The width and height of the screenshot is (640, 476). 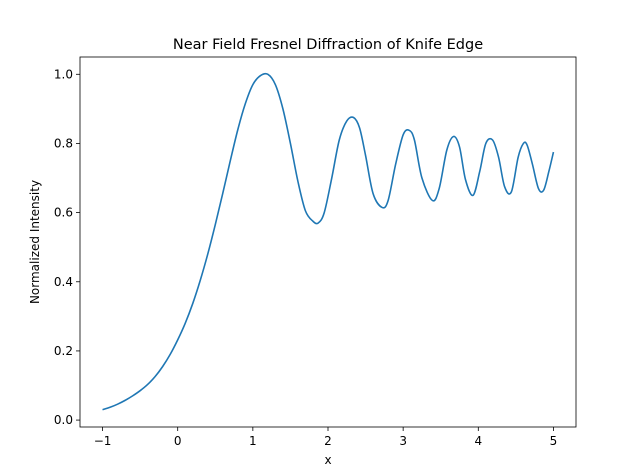 I want to click on y-axis-ticks: 0.0 0.2 0.4 0.6 0.8 1.0, so click(x=67, y=247).